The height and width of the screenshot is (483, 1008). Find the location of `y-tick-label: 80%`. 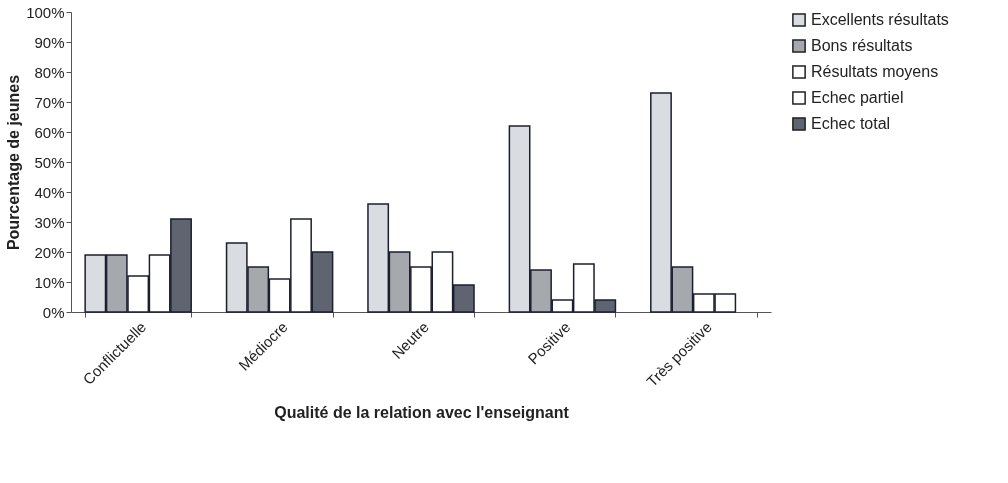

y-tick-label: 80% is located at coordinates (49, 72).